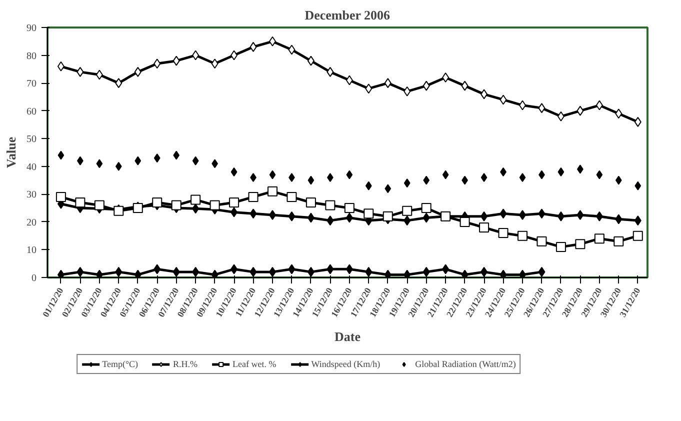 This screenshot has height=421, width=681. I want to click on y-tick-label: 10, so click(31, 250).